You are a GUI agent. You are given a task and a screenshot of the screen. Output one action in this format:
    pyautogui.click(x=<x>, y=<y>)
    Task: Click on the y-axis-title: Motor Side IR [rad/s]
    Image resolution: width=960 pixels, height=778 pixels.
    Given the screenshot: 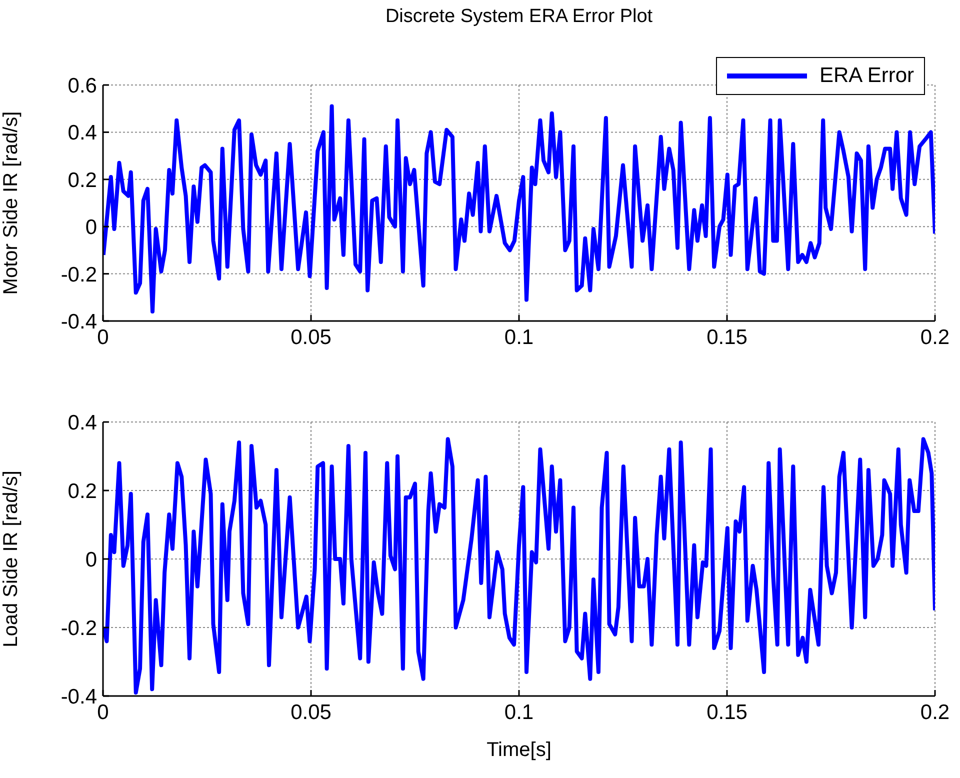 What is the action you would take?
    pyautogui.click(x=11, y=203)
    